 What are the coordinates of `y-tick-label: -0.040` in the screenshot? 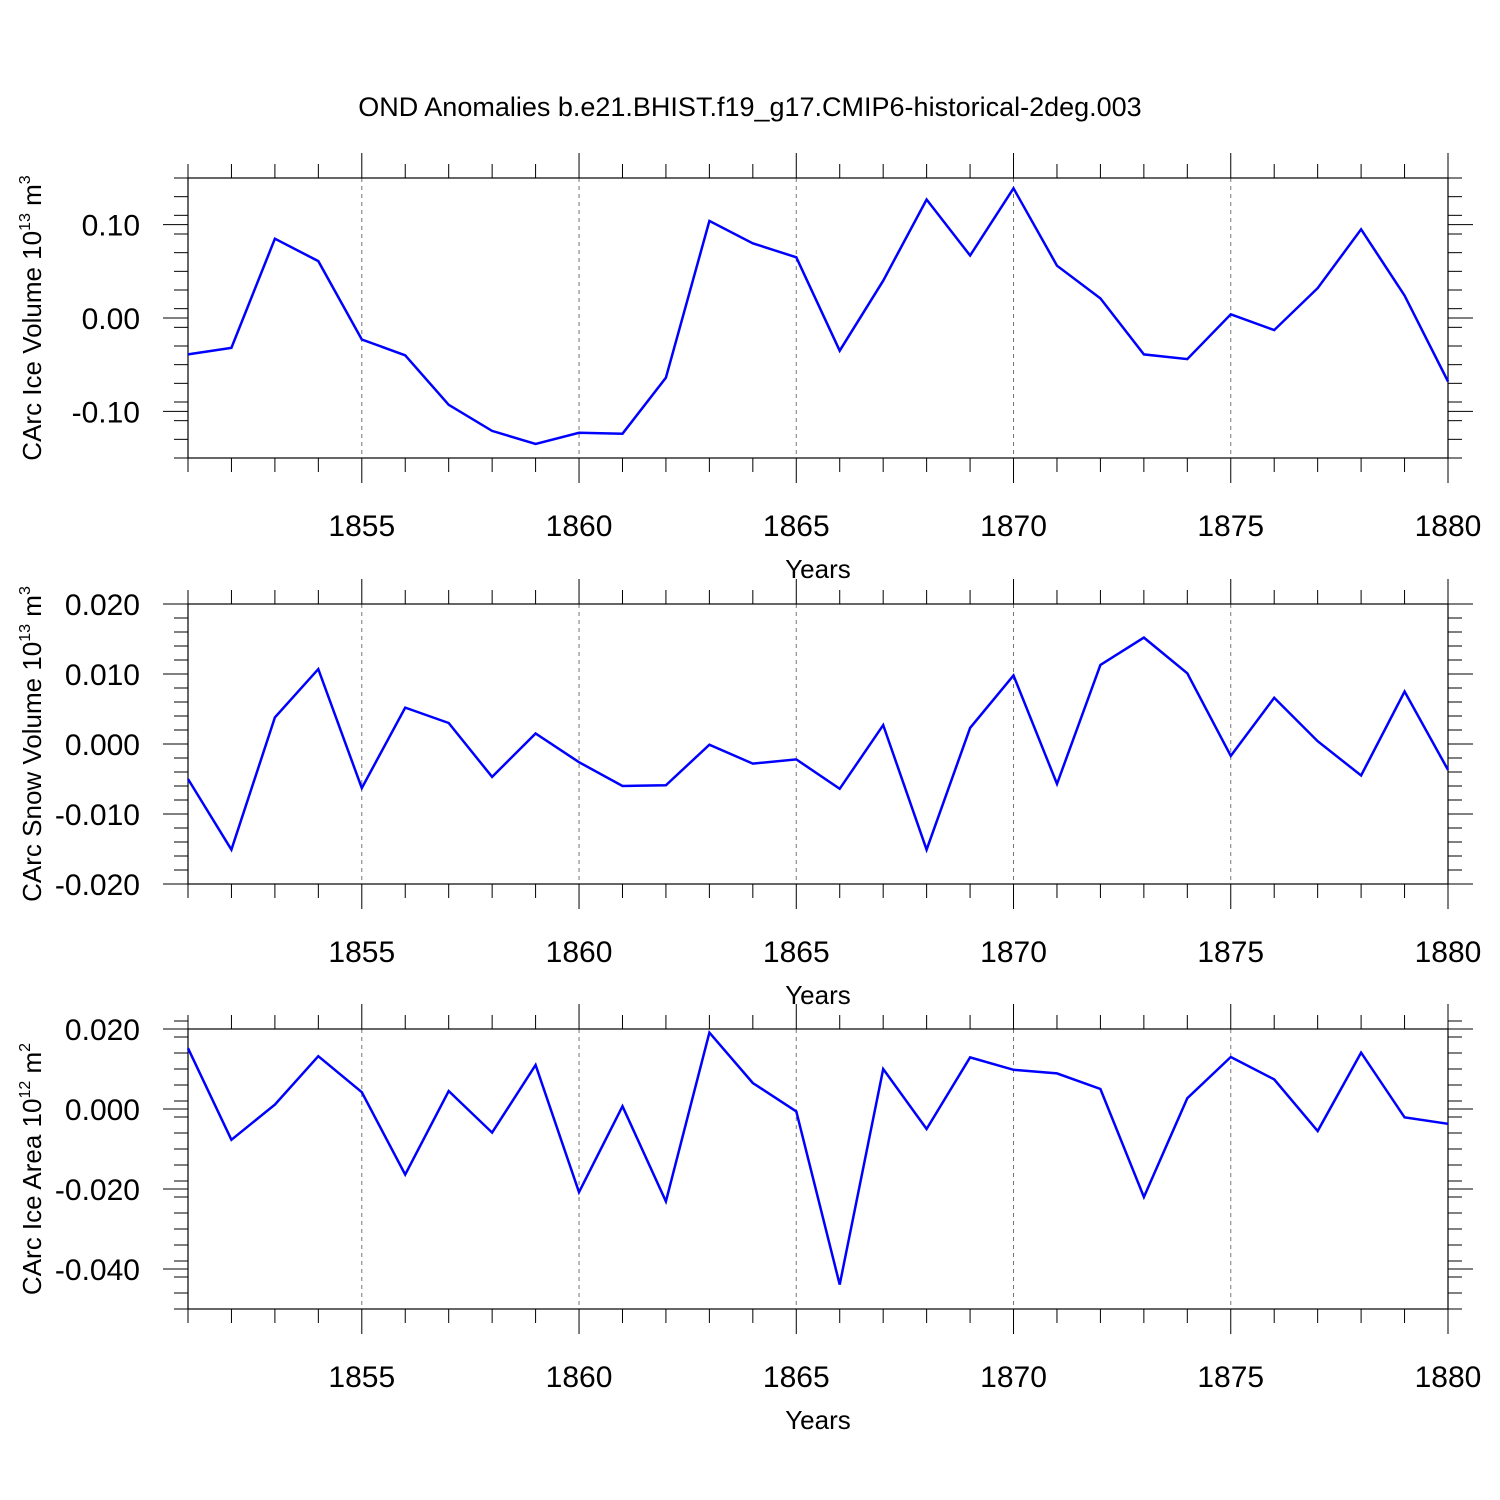 It's located at (97, 1270).